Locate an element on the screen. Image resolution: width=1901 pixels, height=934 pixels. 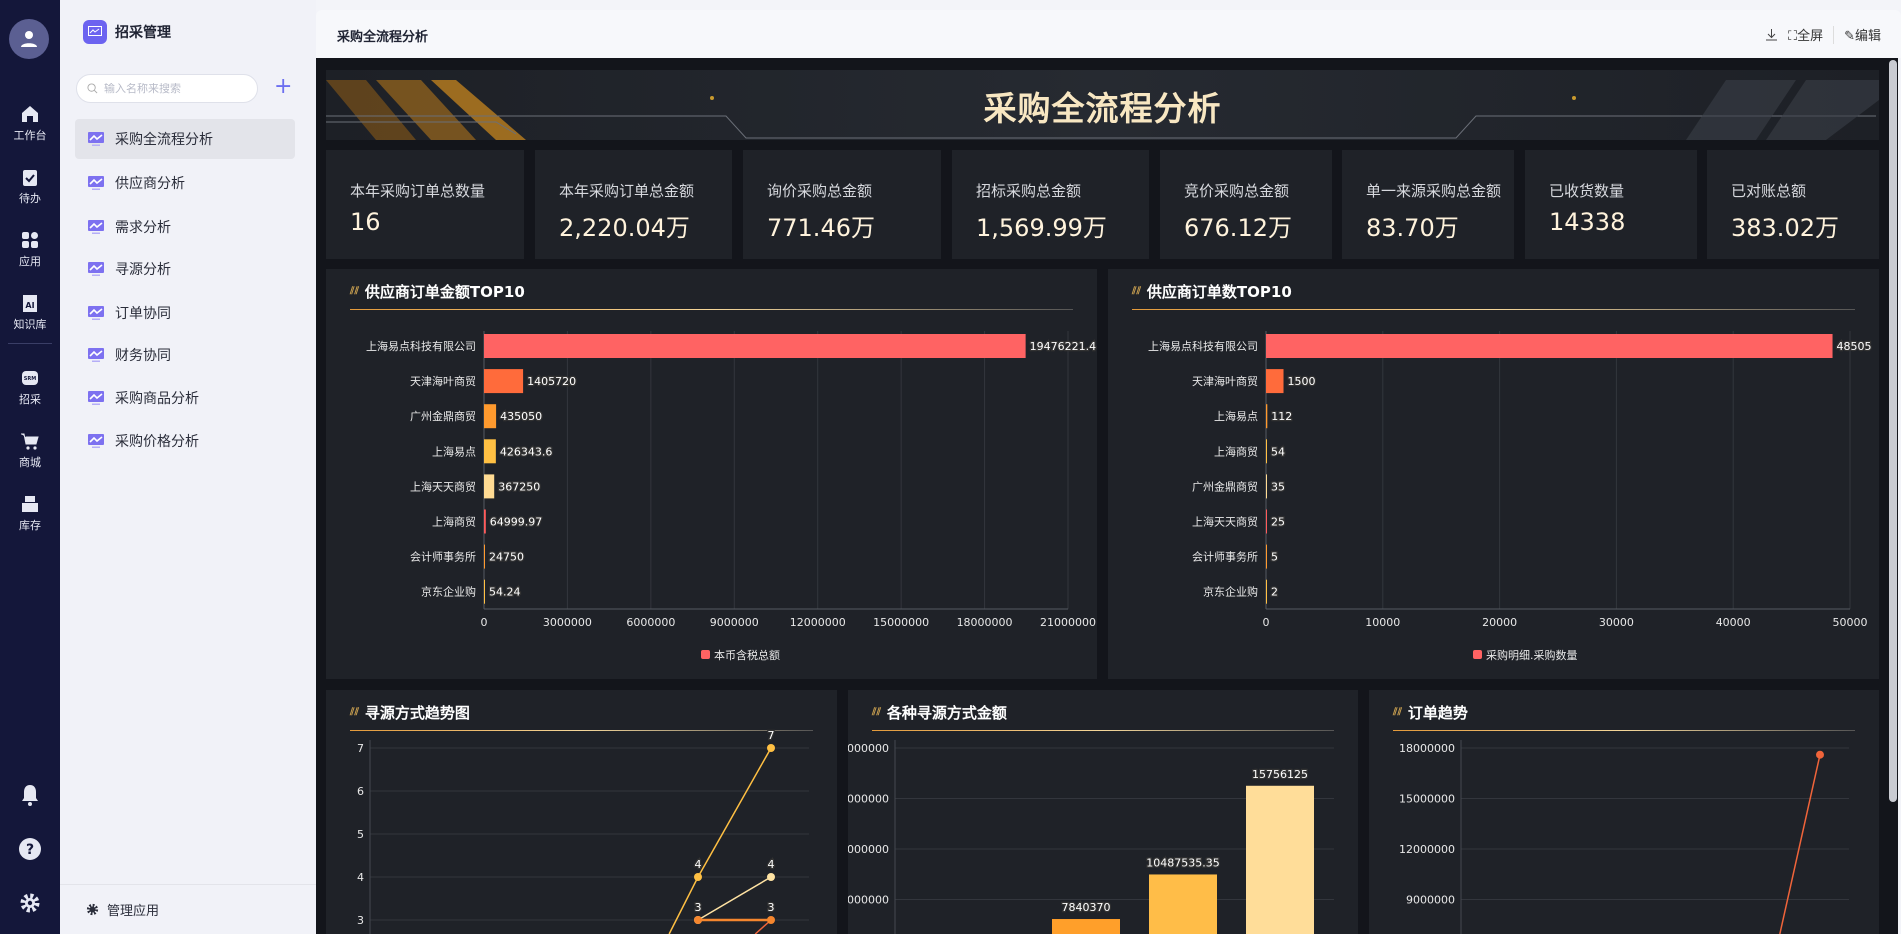
rail-item-mall: 商城 is located at coordinates (30, 450).